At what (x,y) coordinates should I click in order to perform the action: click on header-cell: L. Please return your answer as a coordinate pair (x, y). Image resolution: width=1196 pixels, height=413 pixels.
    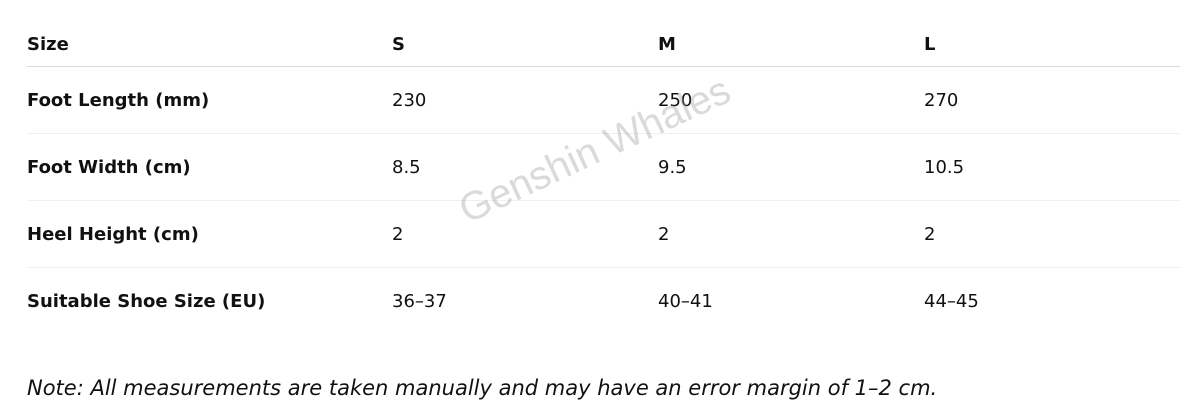
    Looking at the image, I should click on (1052, 44).